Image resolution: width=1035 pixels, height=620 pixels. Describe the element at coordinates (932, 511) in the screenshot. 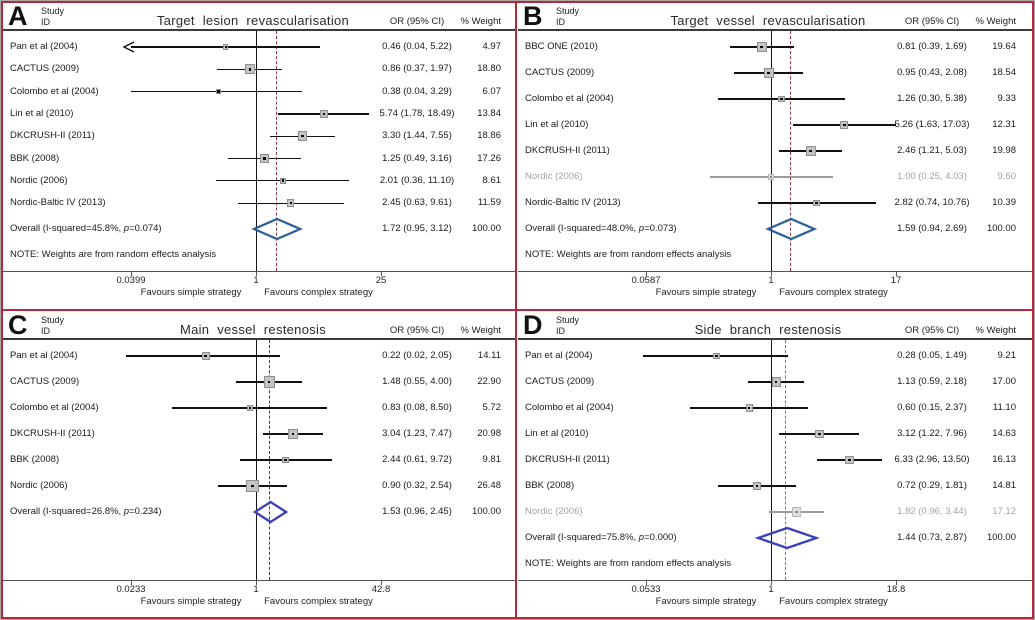

I see `or-ci-value: 1.82 (0.96, 3.44)` at that location.